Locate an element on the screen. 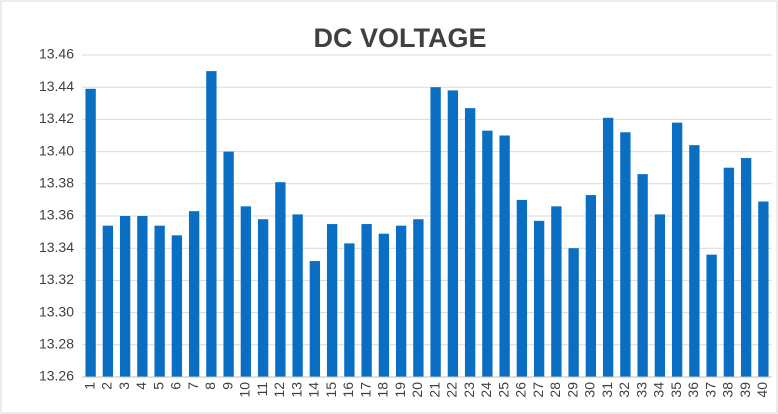 Image resolution: width=778 pixels, height=414 pixels. x-tick-label: 40 is located at coordinates (762, 390).